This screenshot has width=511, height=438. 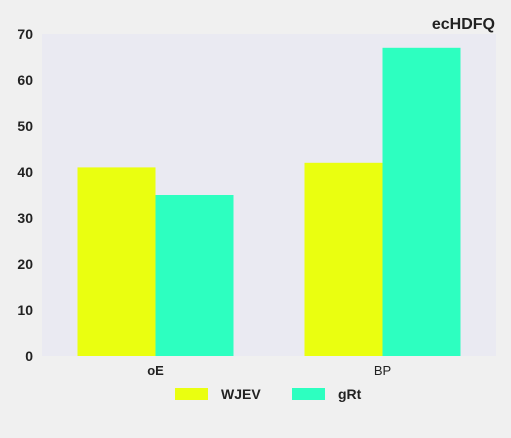 I want to click on bar-WJEV-BP, so click(x=343, y=259).